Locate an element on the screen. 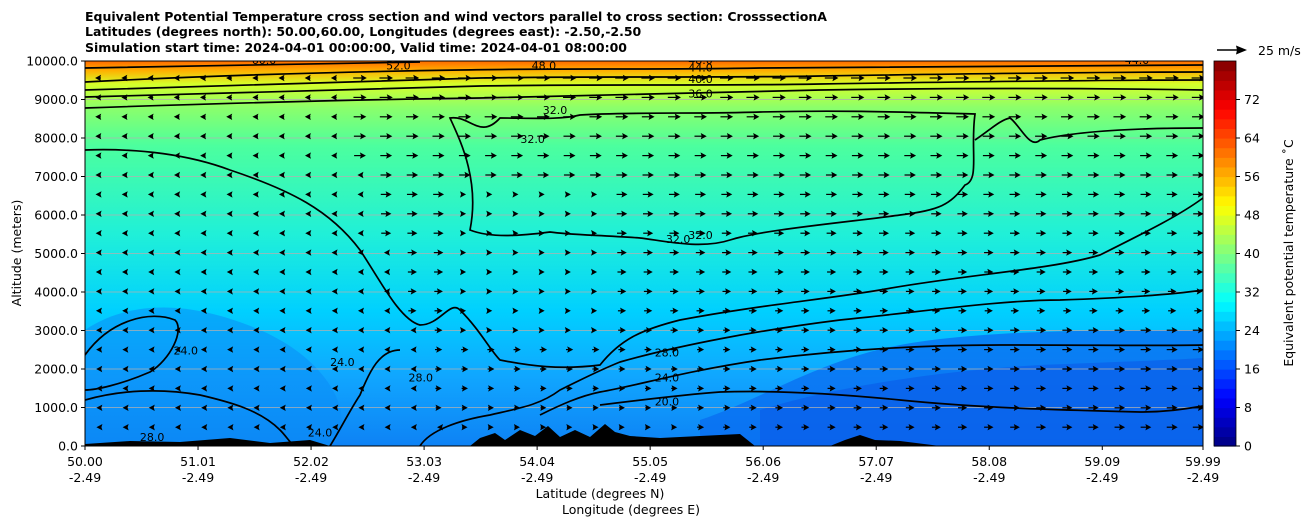 Image resolution: width=1308 pixels, height=530 pixels. colorbar-tick-label: 56 is located at coordinates (1252, 176).